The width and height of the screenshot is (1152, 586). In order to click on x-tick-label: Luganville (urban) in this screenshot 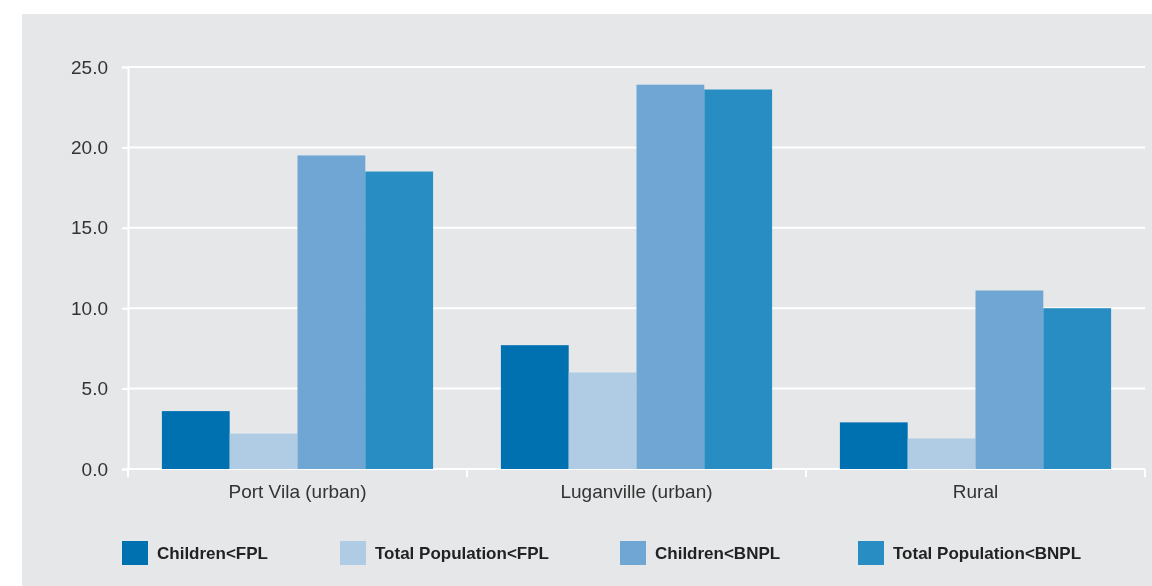, I will do `click(636, 492)`.